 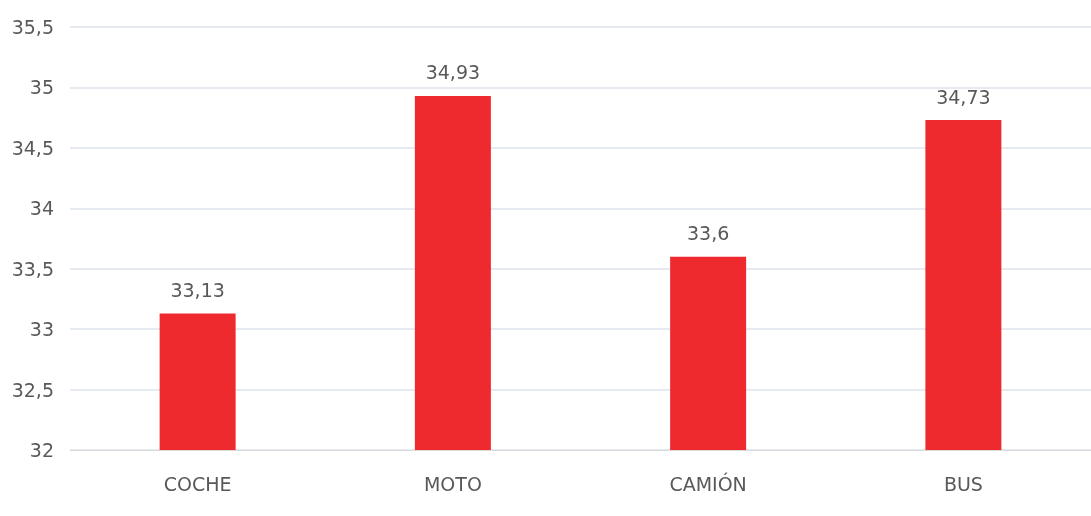 What do you see at coordinates (708, 483) in the screenshot?
I see `x-tick-label: CAMIÓN` at bounding box center [708, 483].